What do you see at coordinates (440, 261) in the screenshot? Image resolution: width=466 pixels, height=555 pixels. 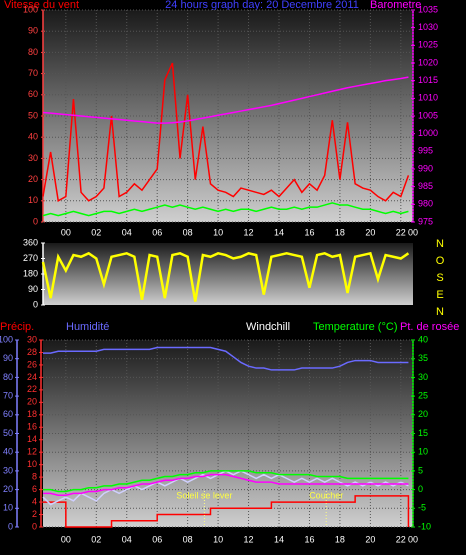 I see `compass-o: O` at bounding box center [440, 261].